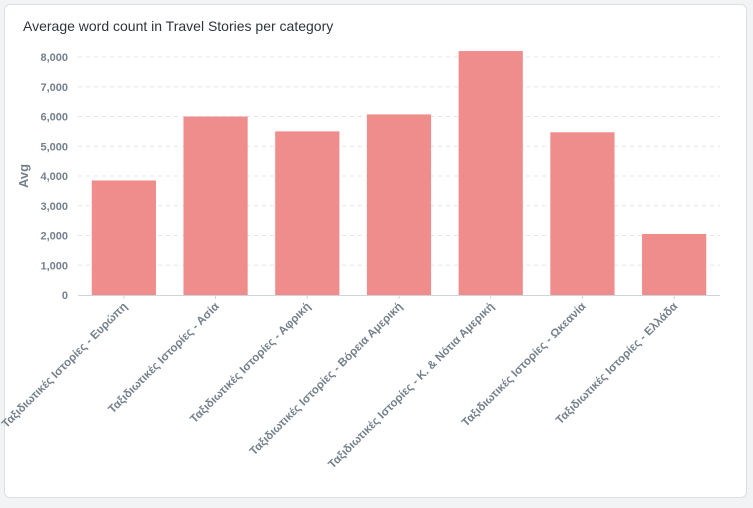  Describe the element at coordinates (54, 58) in the screenshot. I see `y-tick-label: 8,000` at that location.